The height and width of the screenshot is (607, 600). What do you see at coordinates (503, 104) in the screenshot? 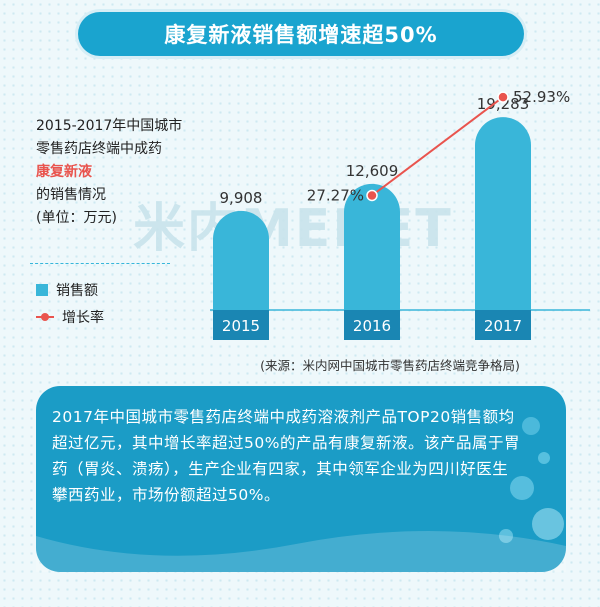
I see `bar-value-label: 19,283` at bounding box center [503, 104].